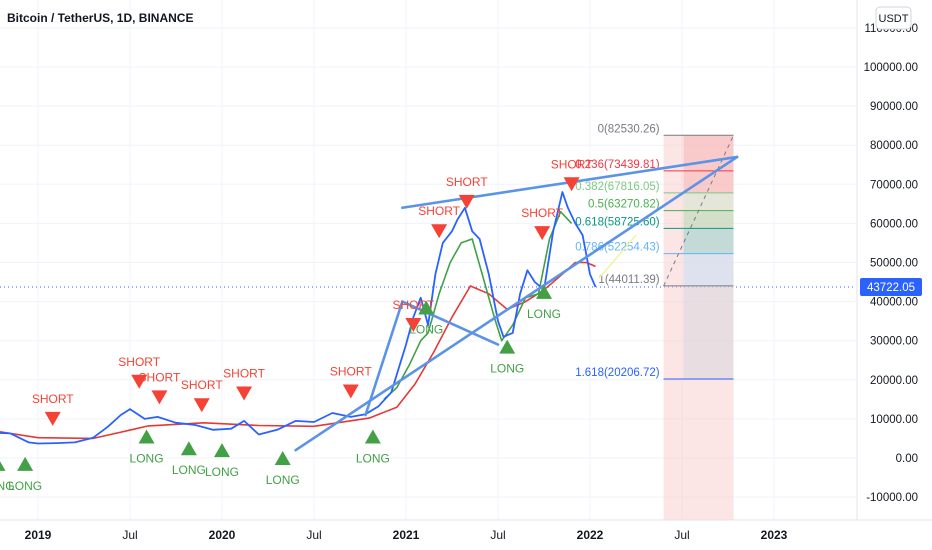 The width and height of the screenshot is (932, 550). Describe the element at coordinates (894, 185) in the screenshot. I see `y-tick-label: 70000.00` at that location.